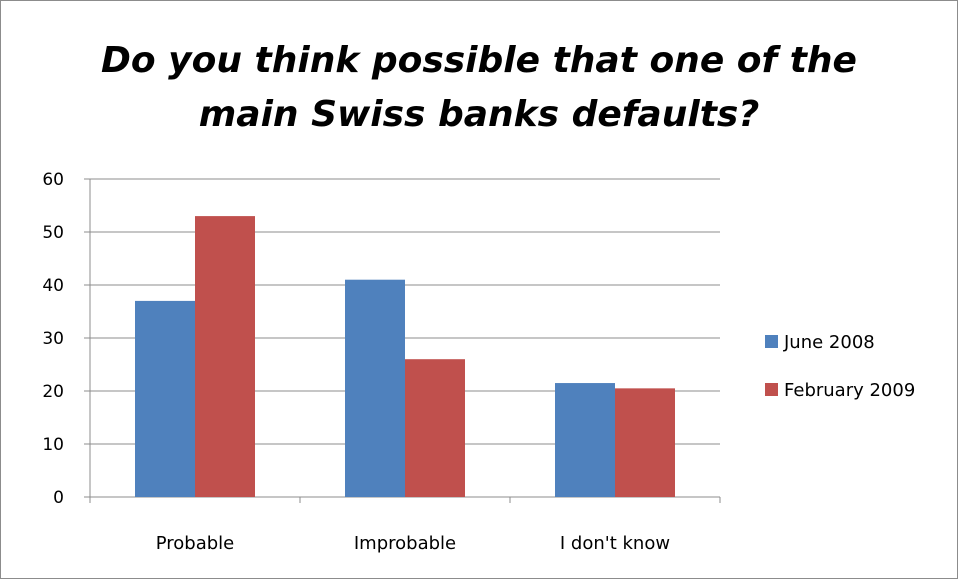 The height and width of the screenshot is (579, 958). Describe the element at coordinates (615, 543) in the screenshot. I see `x-category-label: I don't know` at that location.